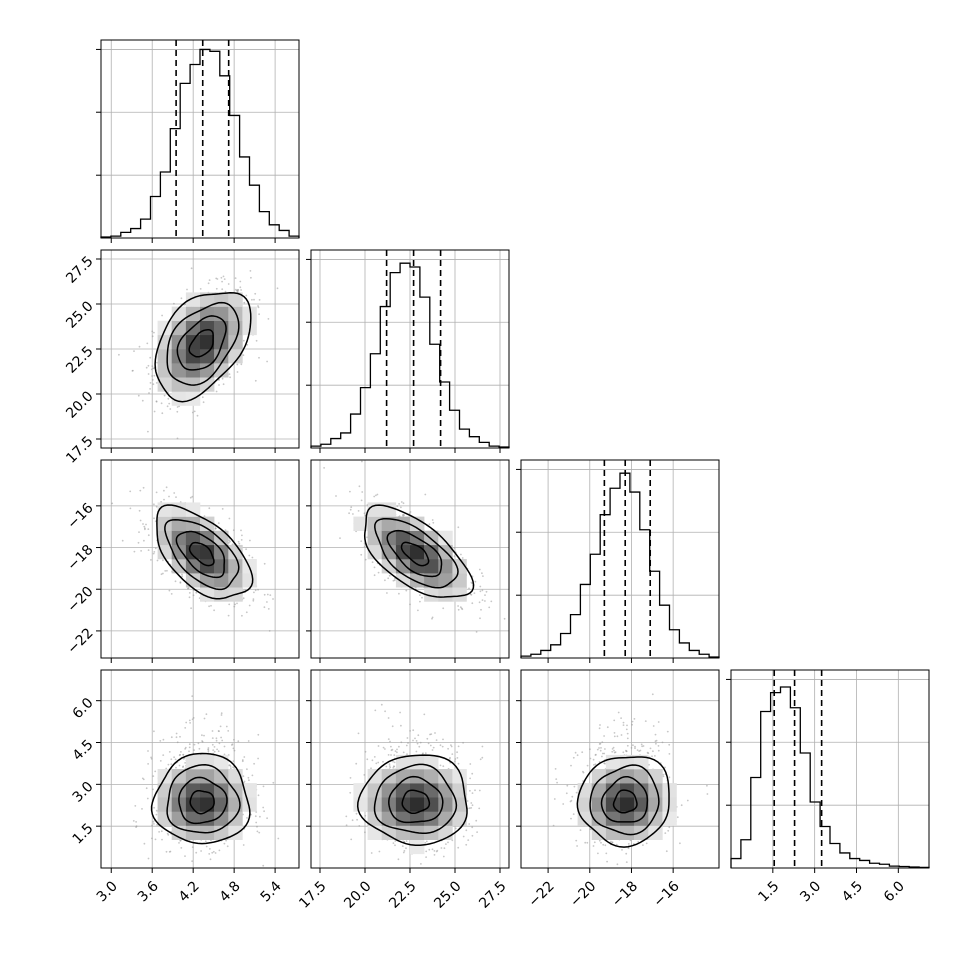 The width and height of the screenshot is (970, 970). What do you see at coordinates (200, 559) in the screenshot?
I see `panel-content` at bounding box center [200, 559].